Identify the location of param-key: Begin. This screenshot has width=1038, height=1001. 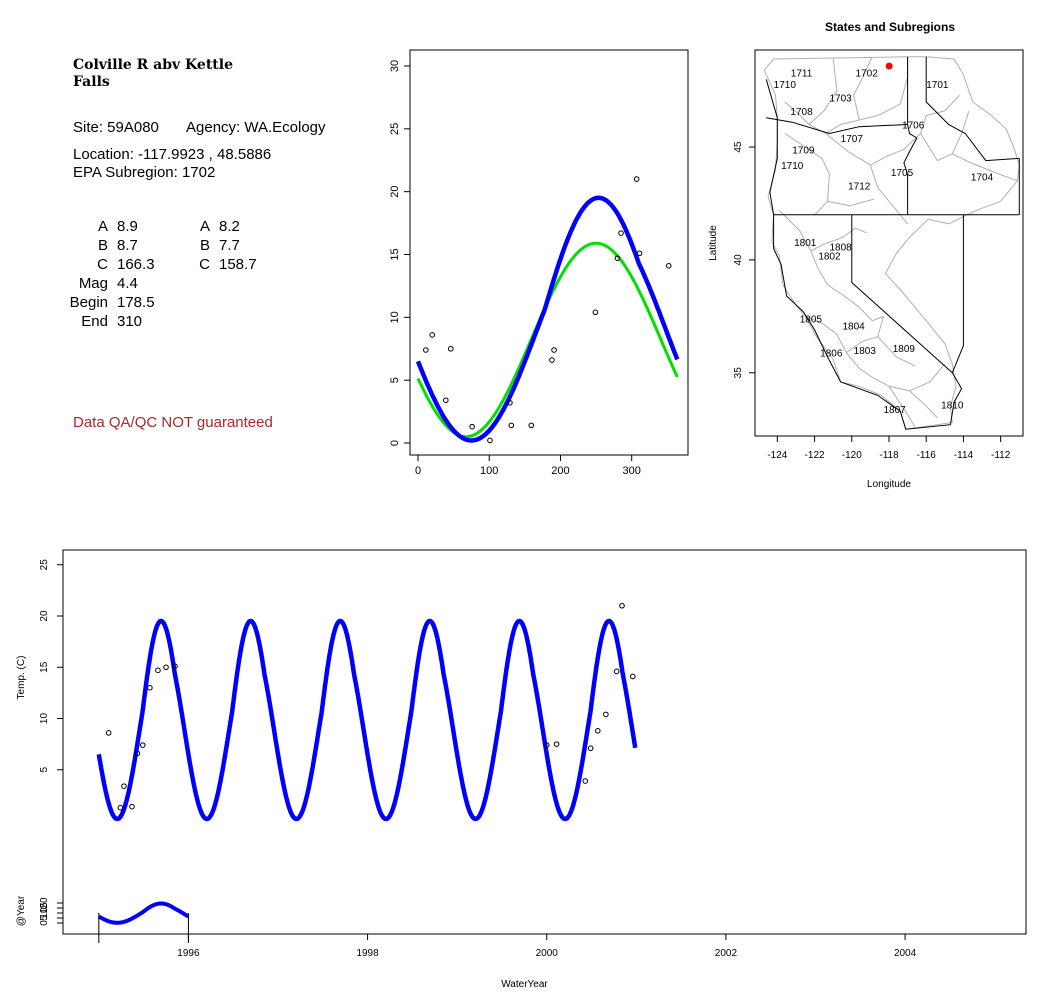
(88, 302).